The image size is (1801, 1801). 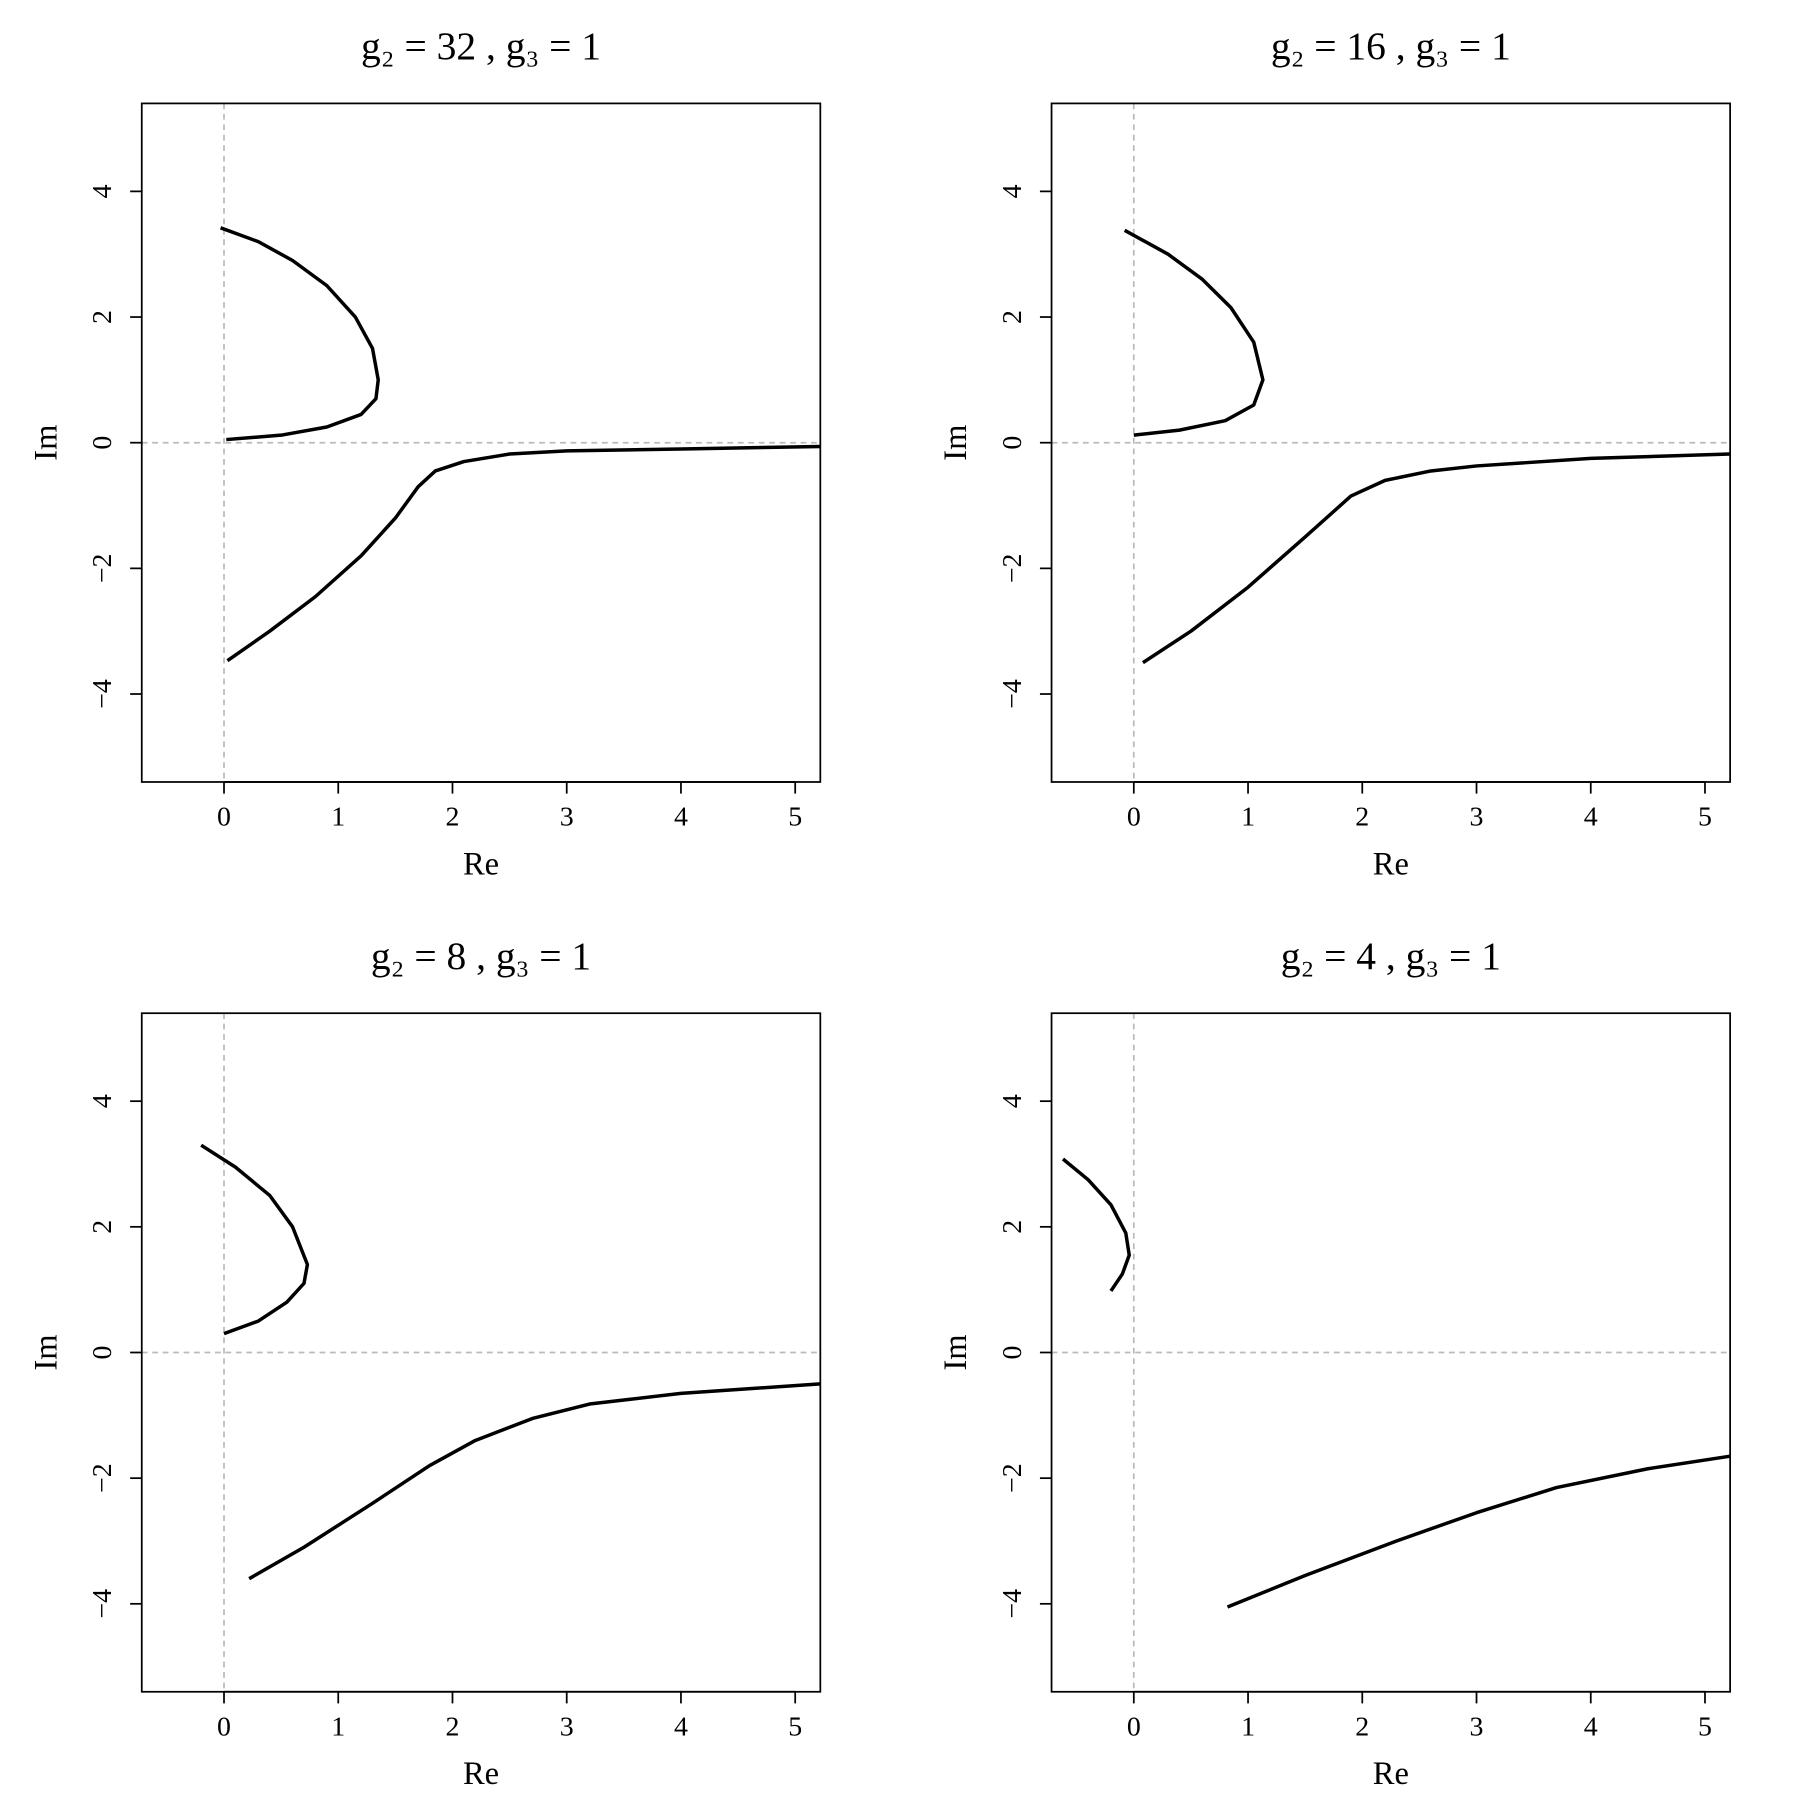 What do you see at coordinates (1391, 956) in the screenshot?
I see `chart-title: g₂ = 4 , g₃ = 1` at bounding box center [1391, 956].